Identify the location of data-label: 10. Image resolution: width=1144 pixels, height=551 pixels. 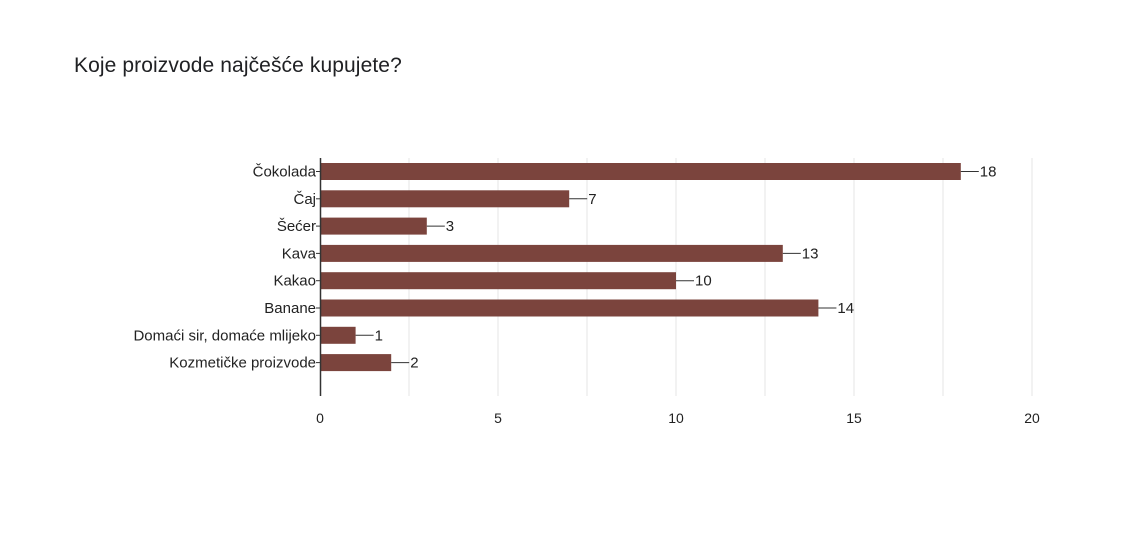
(703, 281).